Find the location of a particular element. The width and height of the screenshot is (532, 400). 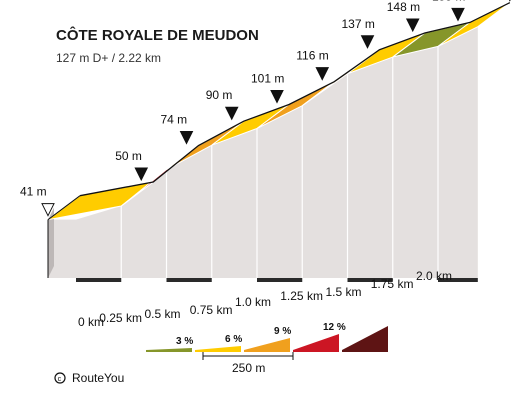

distance-label: 1.75 km is located at coordinates (392, 284).